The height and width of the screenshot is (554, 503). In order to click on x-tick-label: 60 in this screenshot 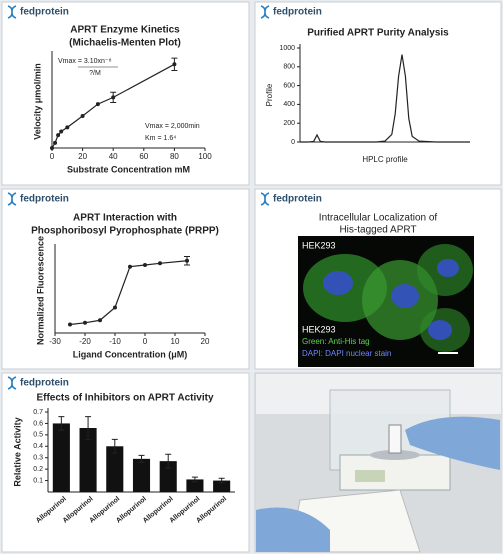, I will do `click(143, 156)`.